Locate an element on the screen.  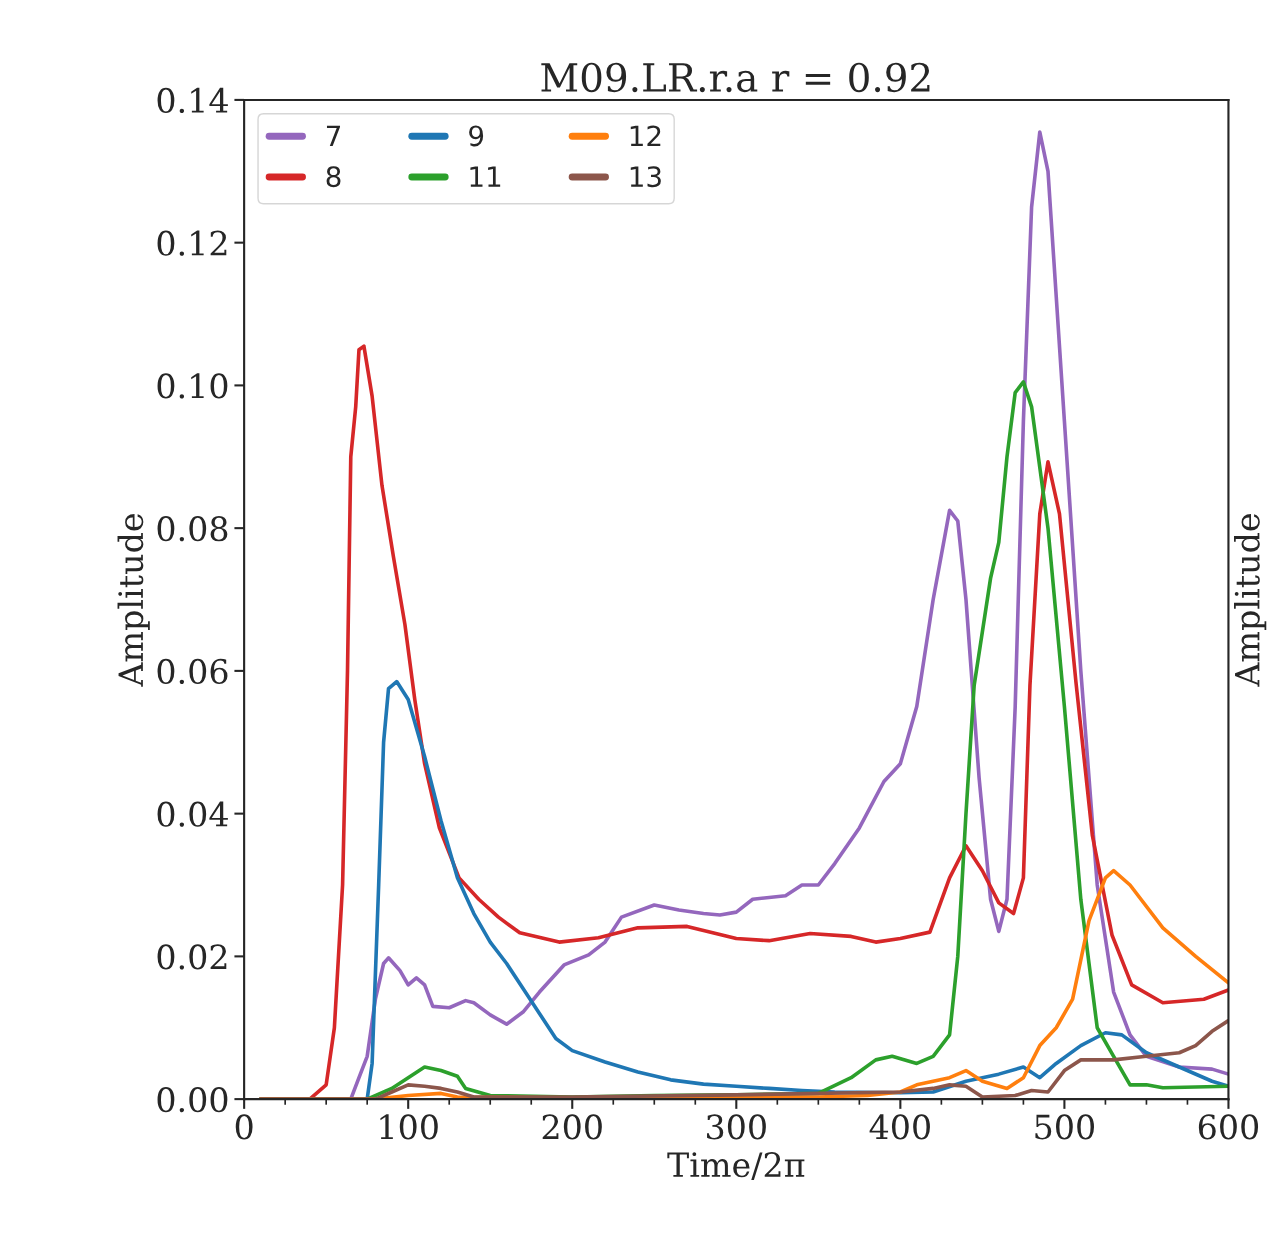
y-tick-label: 0.00 is located at coordinates (192, 1100).